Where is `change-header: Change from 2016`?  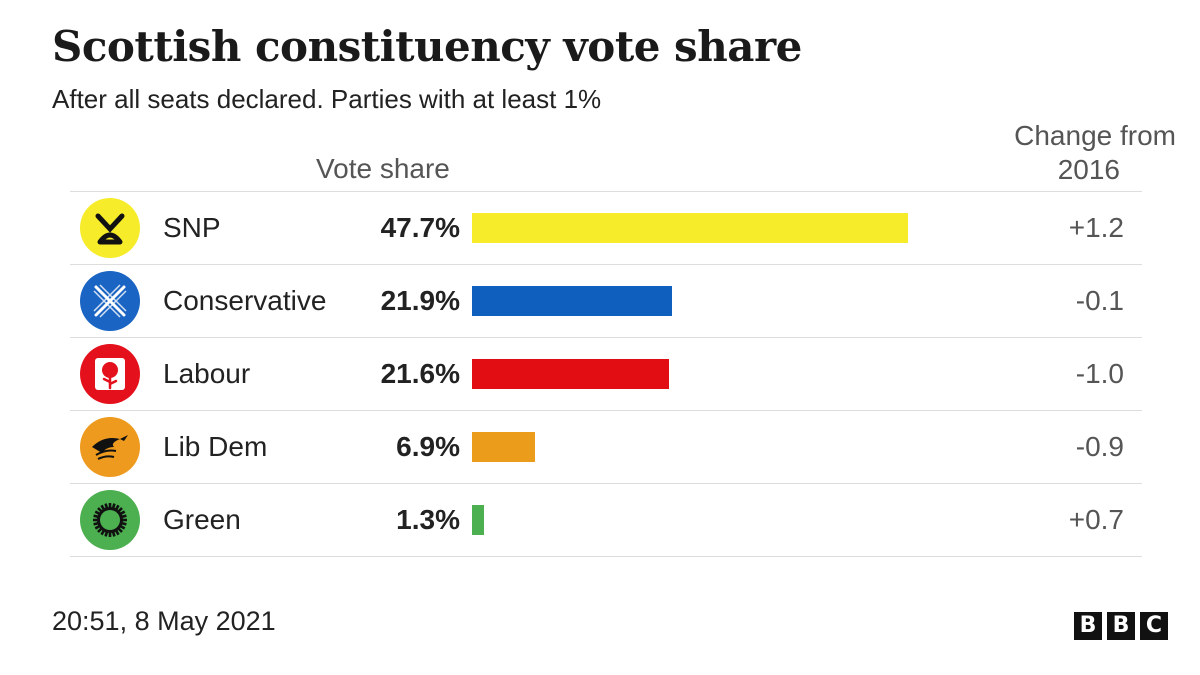
change-header: Change from 2016 is located at coordinates (1056, 153).